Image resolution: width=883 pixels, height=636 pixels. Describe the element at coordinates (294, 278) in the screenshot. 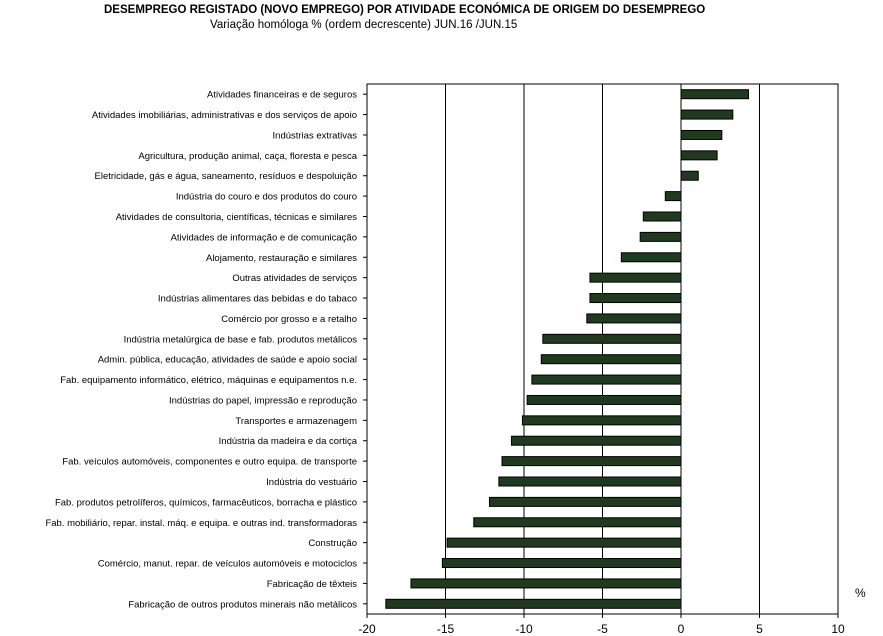

I see `category-label: Outras atividades de serviços` at that location.